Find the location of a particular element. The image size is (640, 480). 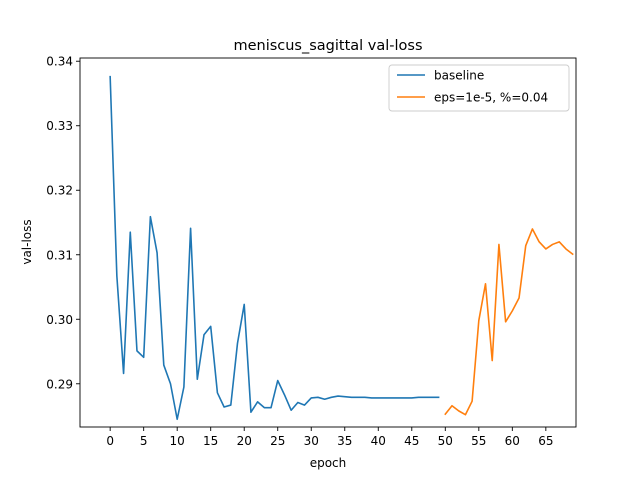

x-tick-label: 60 is located at coordinates (512, 441).